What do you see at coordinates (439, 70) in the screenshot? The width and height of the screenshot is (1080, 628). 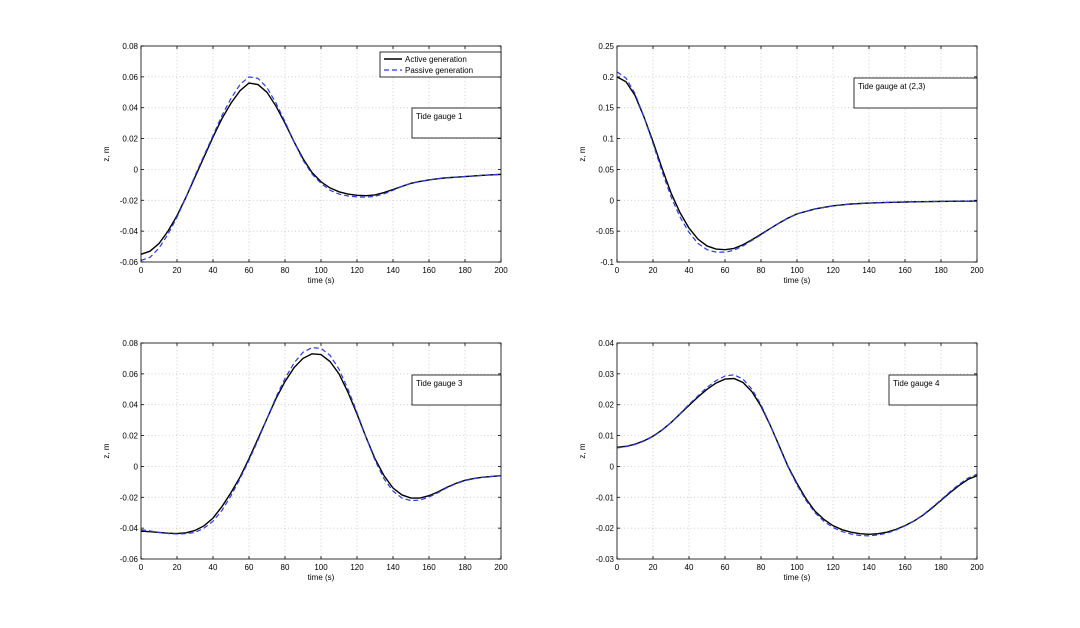 I see `legend-entry: Passive generation` at bounding box center [439, 70].